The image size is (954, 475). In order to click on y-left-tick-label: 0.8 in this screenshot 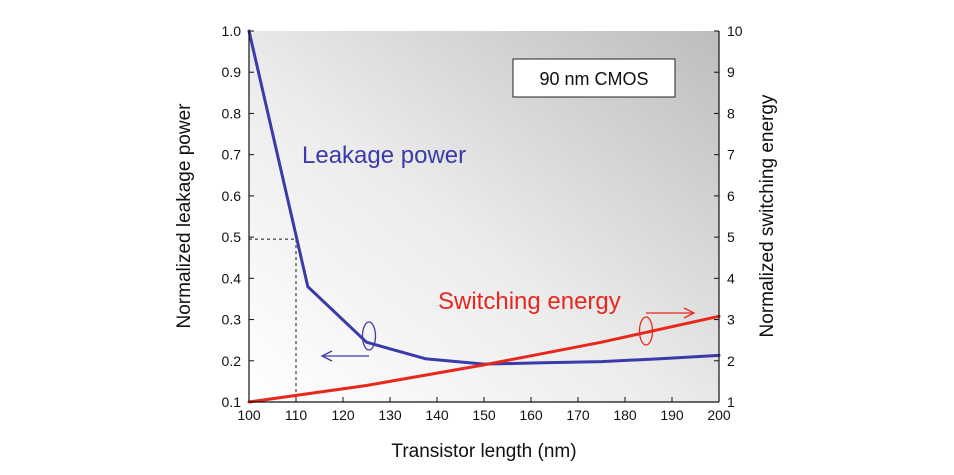, I will do `click(232, 113)`.